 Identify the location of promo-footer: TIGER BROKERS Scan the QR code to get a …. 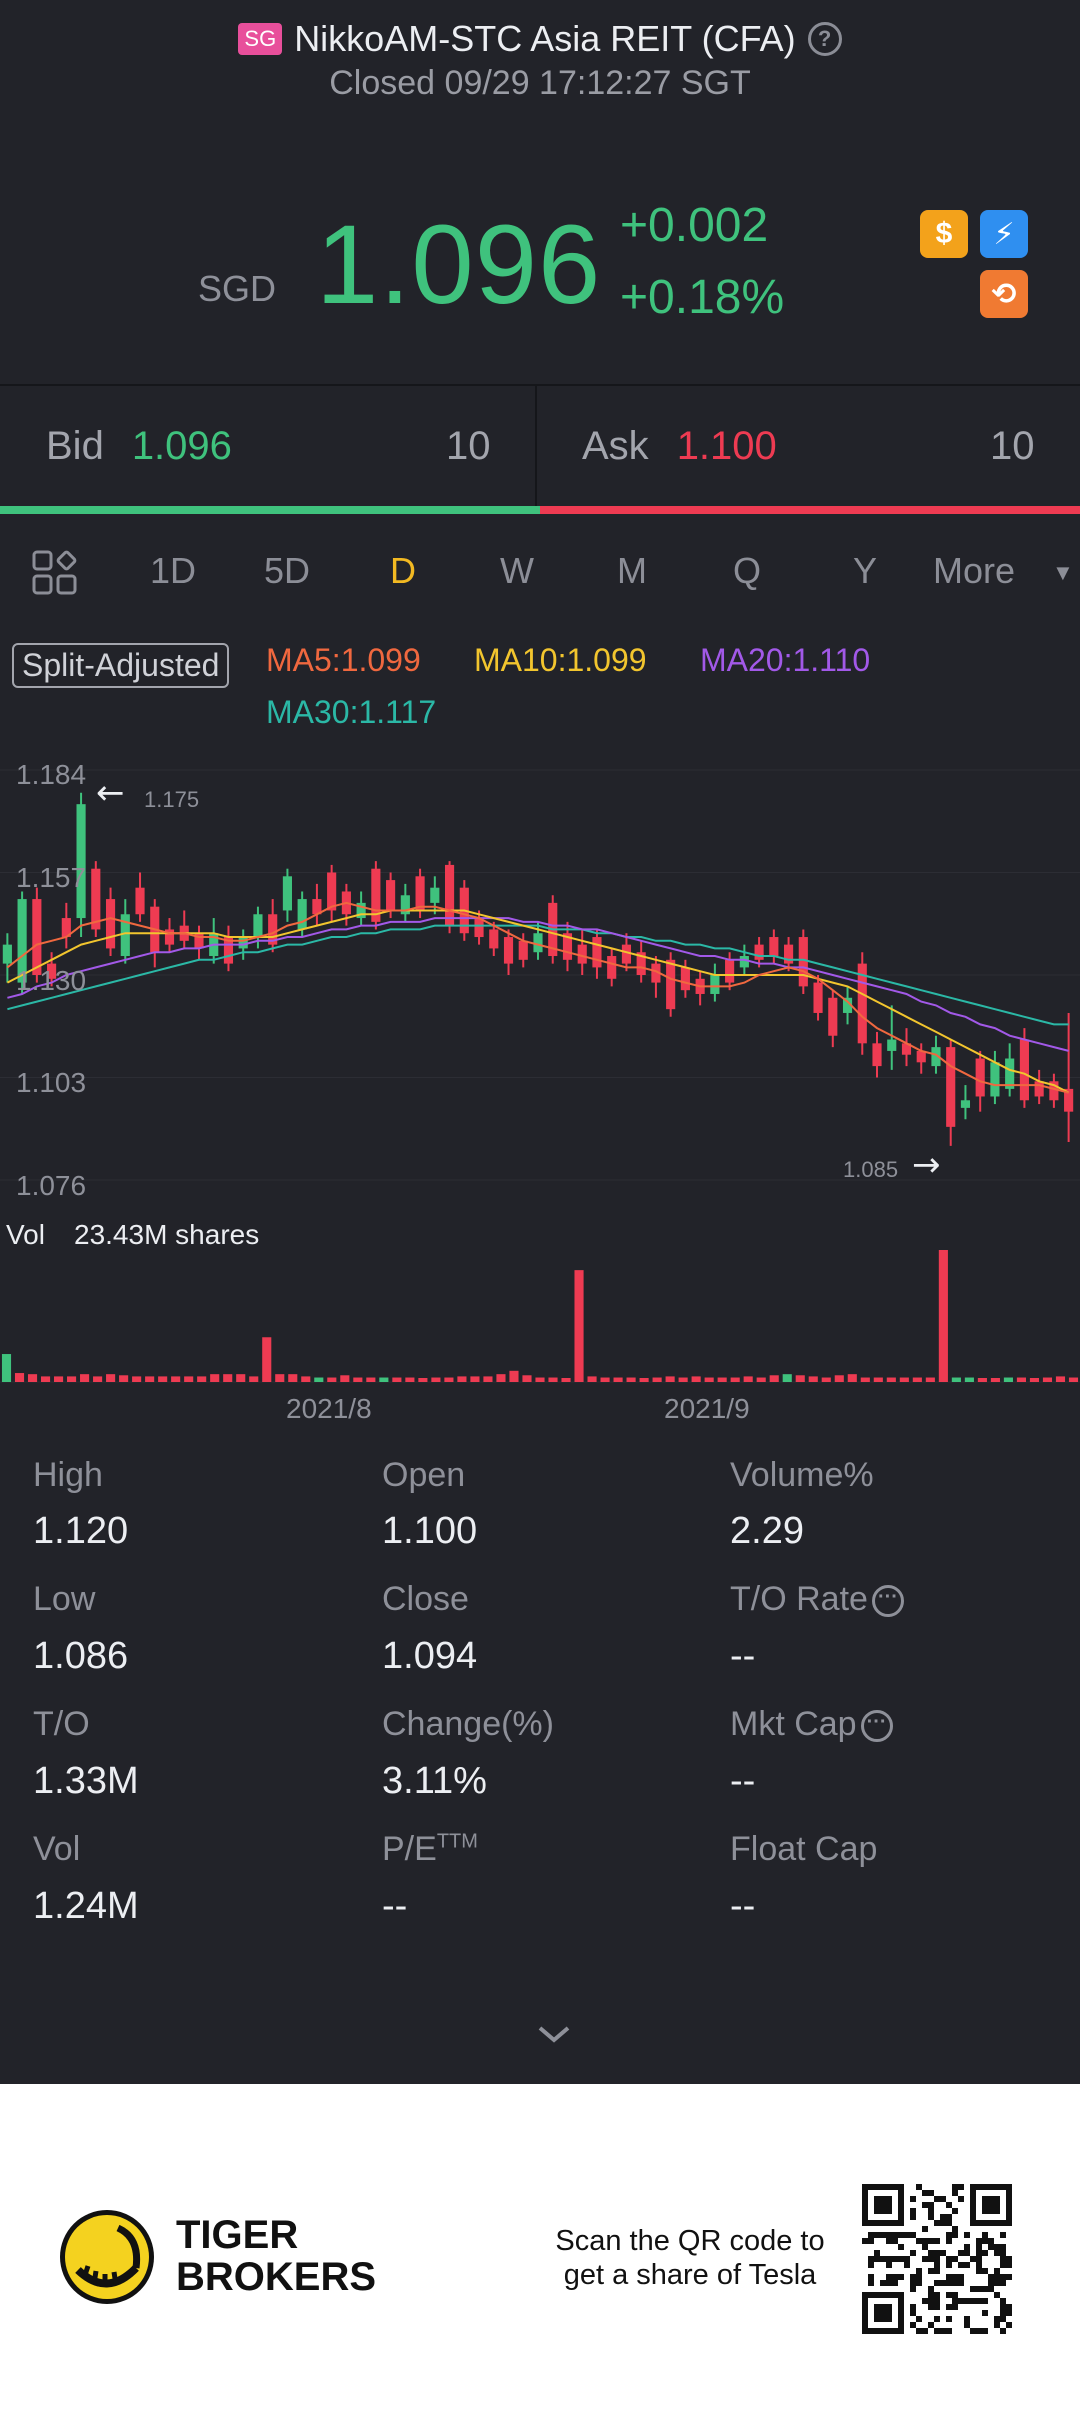
(540, 2256).